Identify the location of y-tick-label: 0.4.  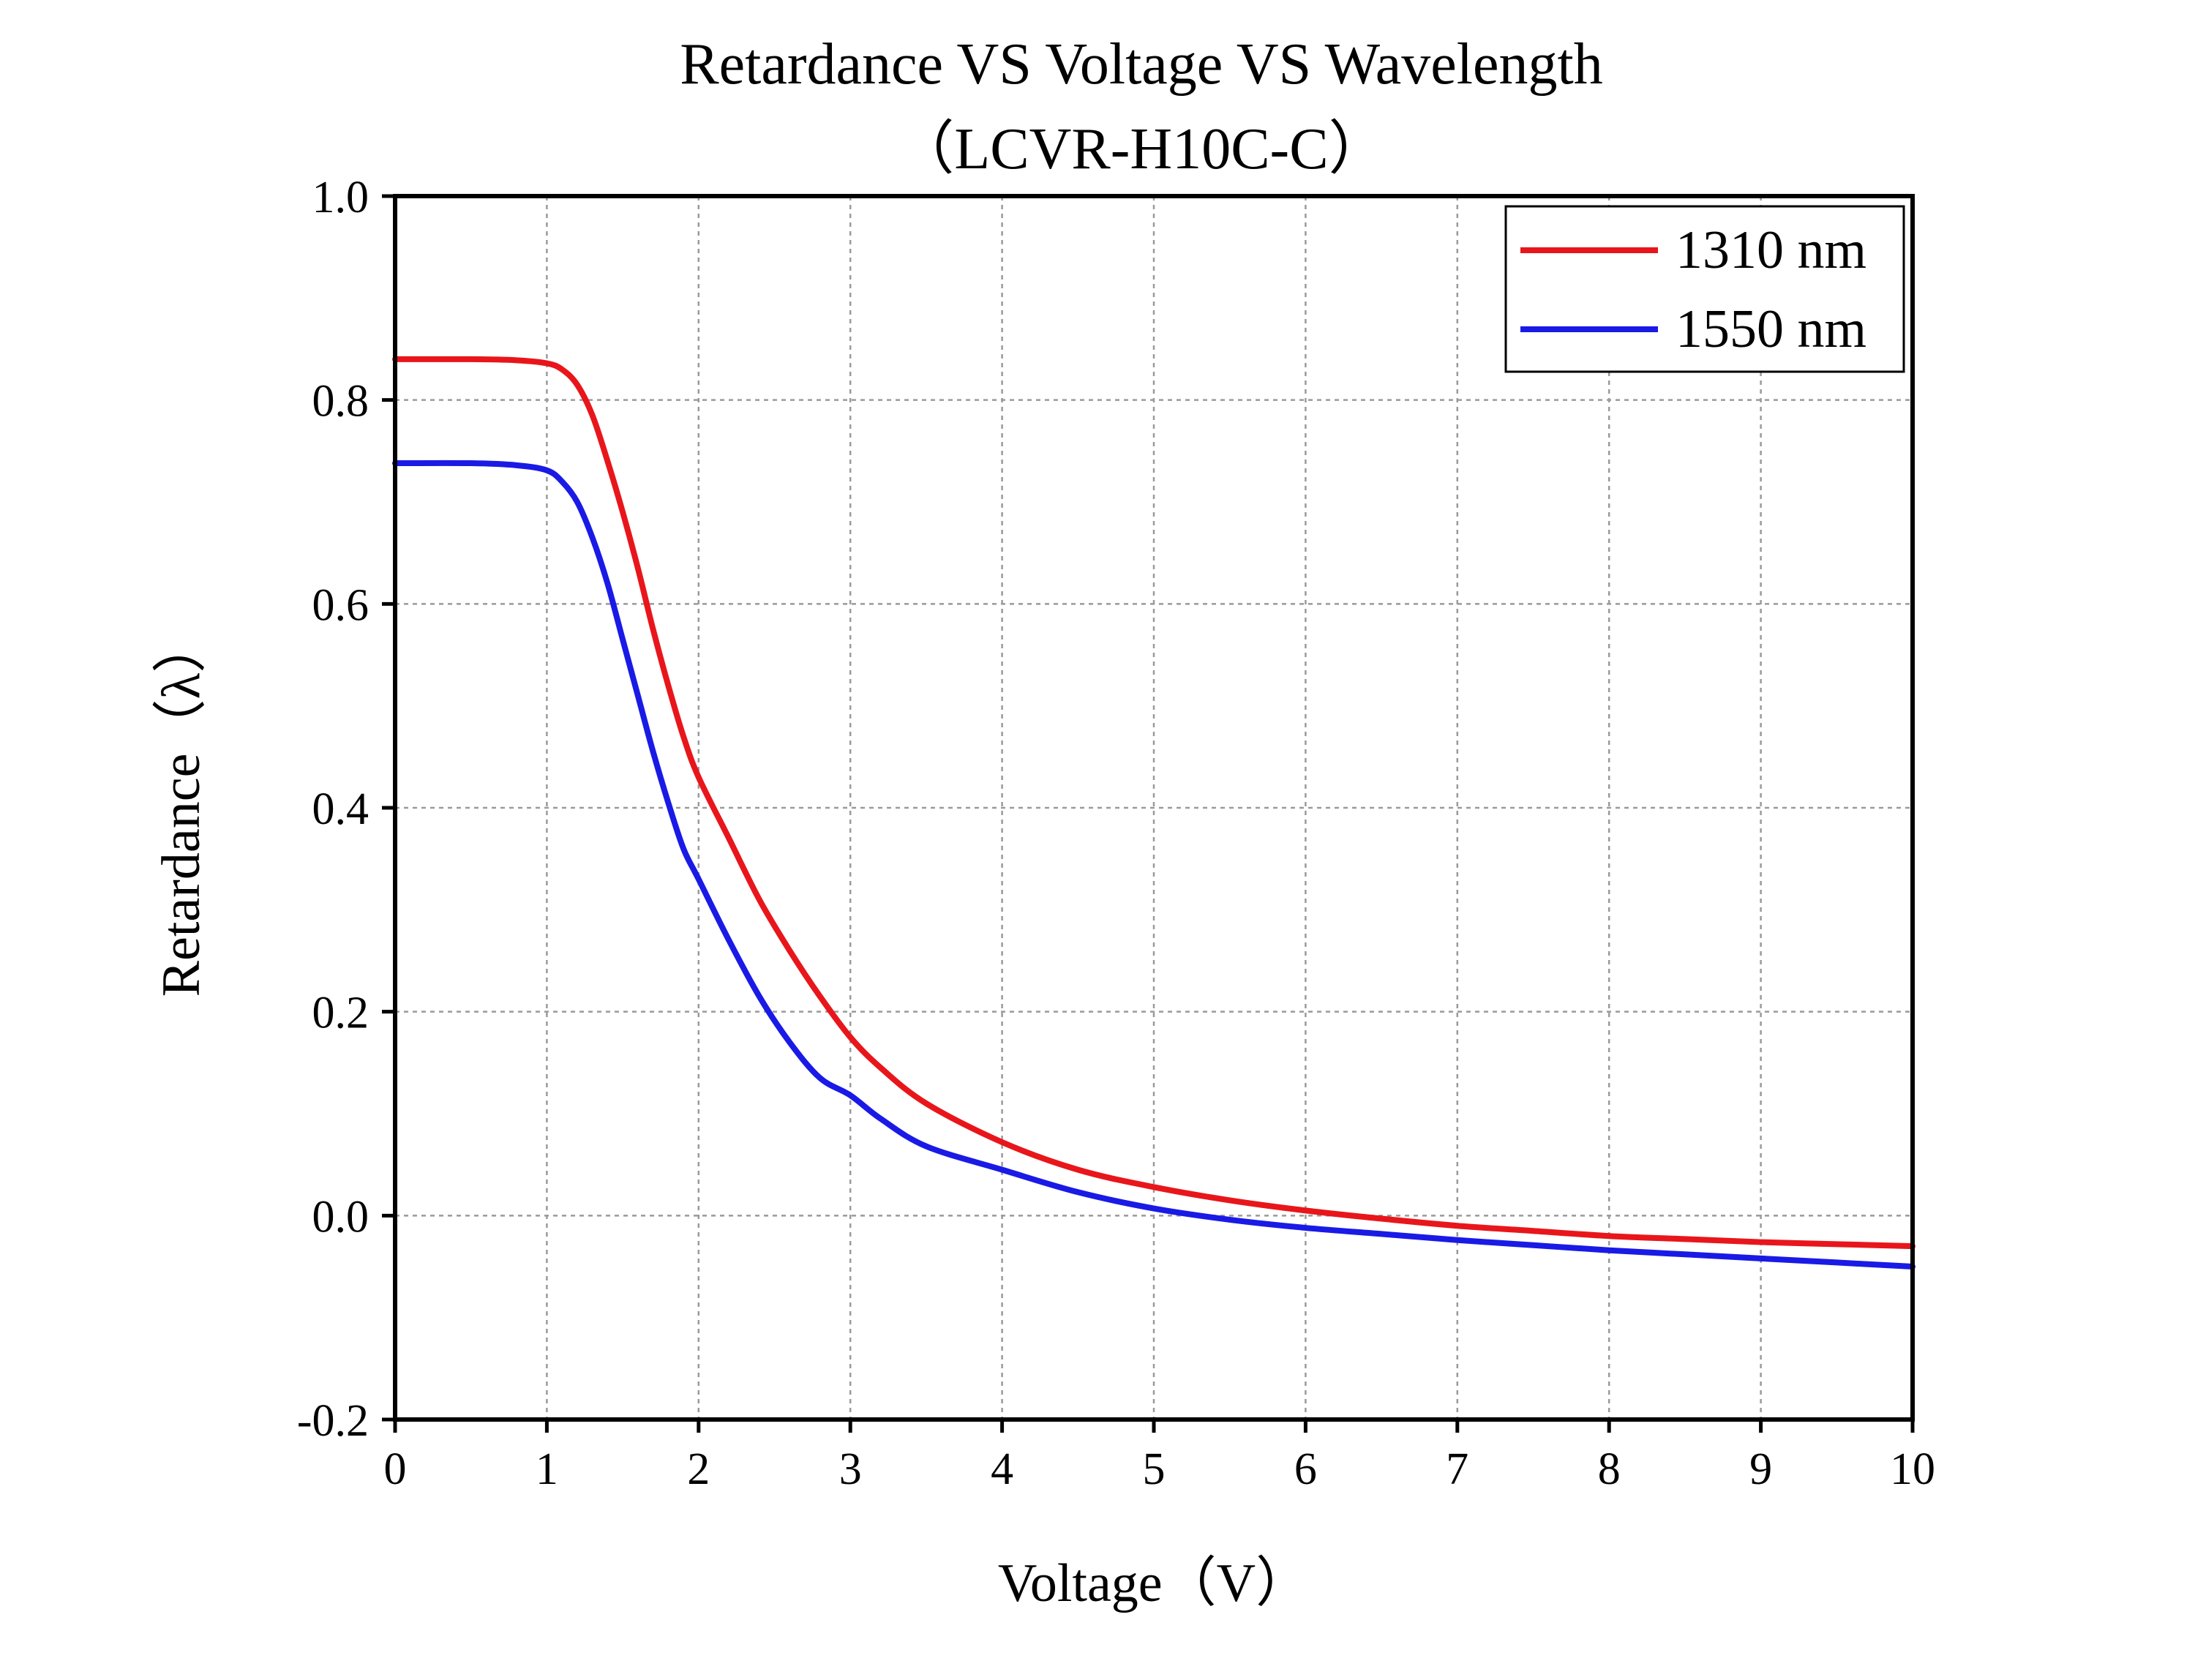
(340, 809).